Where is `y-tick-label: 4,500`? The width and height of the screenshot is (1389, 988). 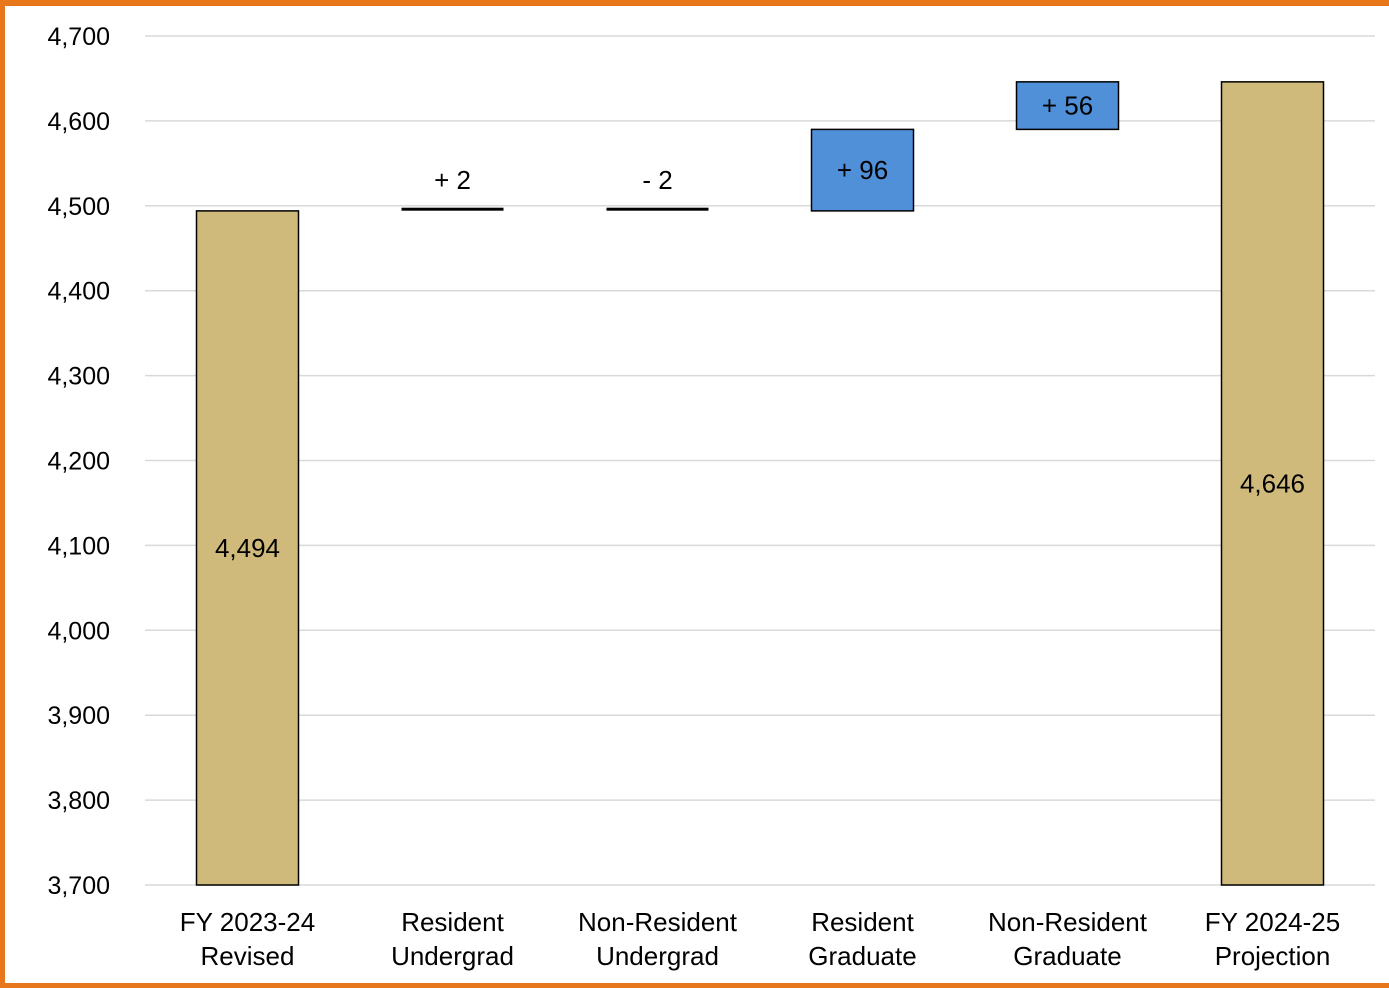 y-tick-label: 4,500 is located at coordinates (78, 207).